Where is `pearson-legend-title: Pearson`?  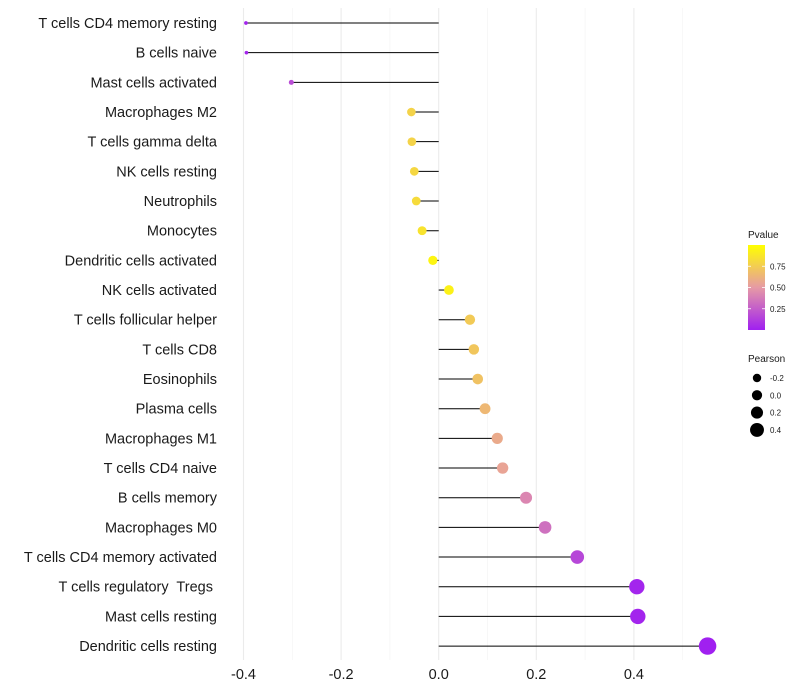 pearson-legend-title: Pearson is located at coordinates (766, 359).